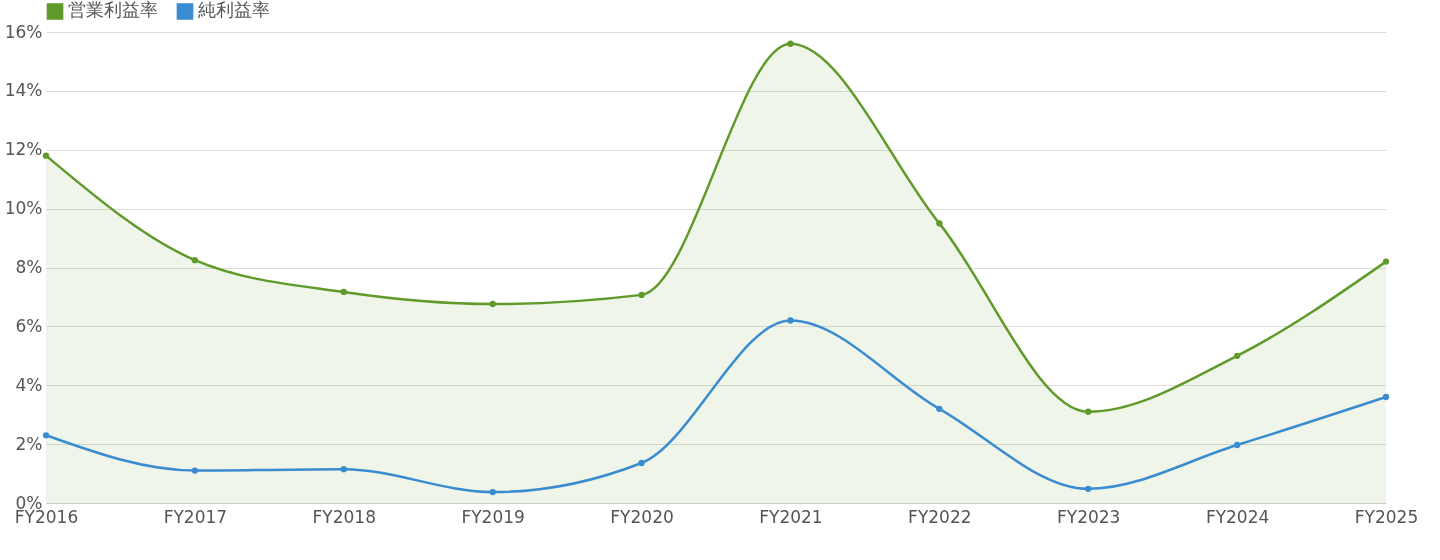  I want to click on x-tick-label: FY2024, so click(1237, 516).